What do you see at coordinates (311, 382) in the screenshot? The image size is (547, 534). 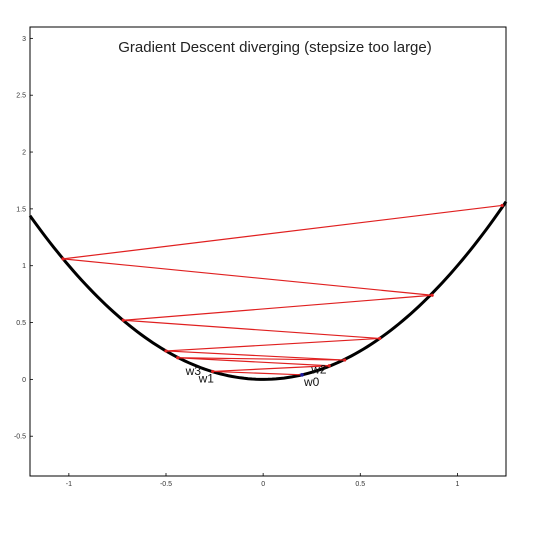 I see `point-label-w0: w0` at bounding box center [311, 382].